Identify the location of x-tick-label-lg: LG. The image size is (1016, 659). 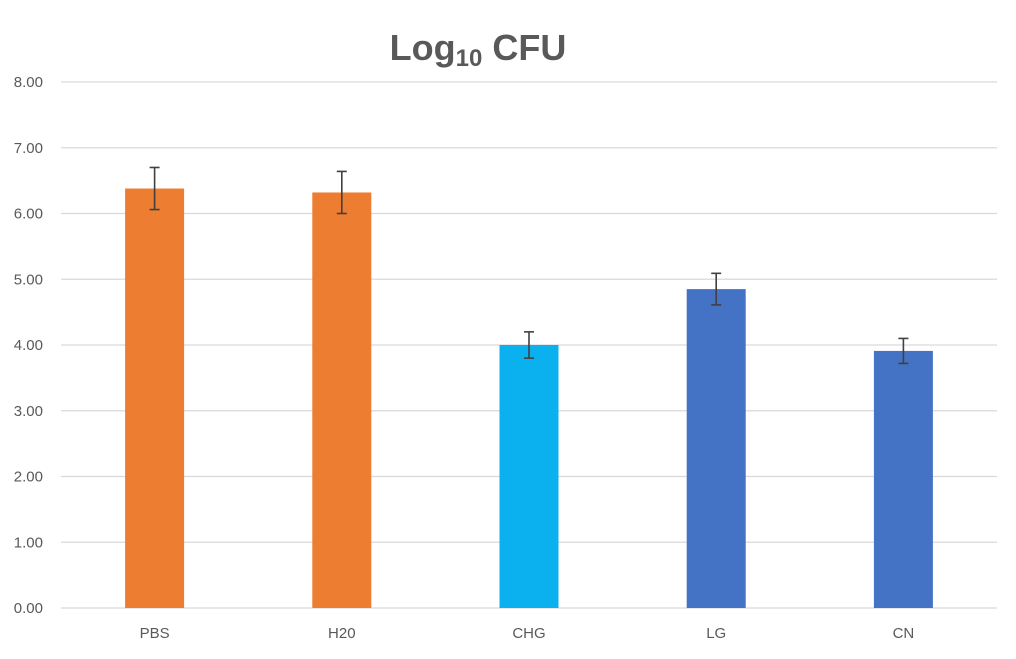
(716, 633).